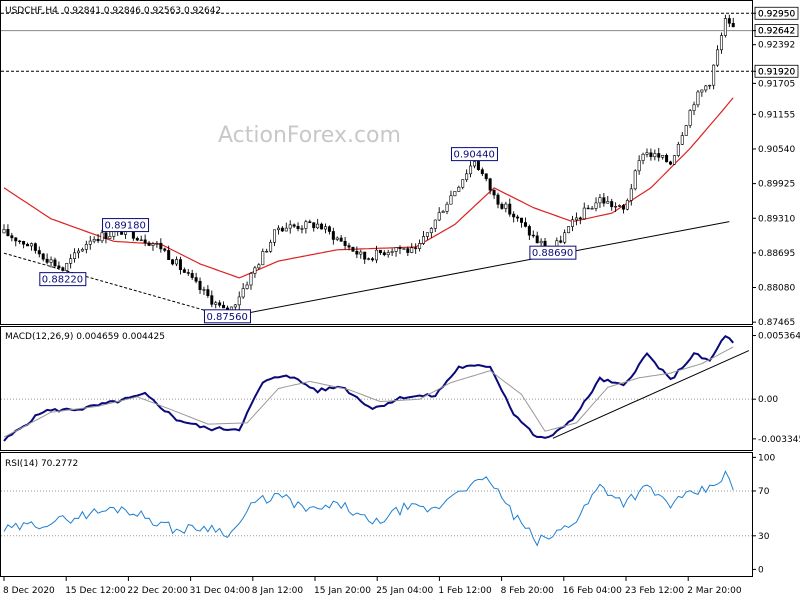 This screenshot has width=800, height=600. Describe the element at coordinates (654, 591) in the screenshot. I see `time-tick-label: 23 Feb 12:00` at that location.